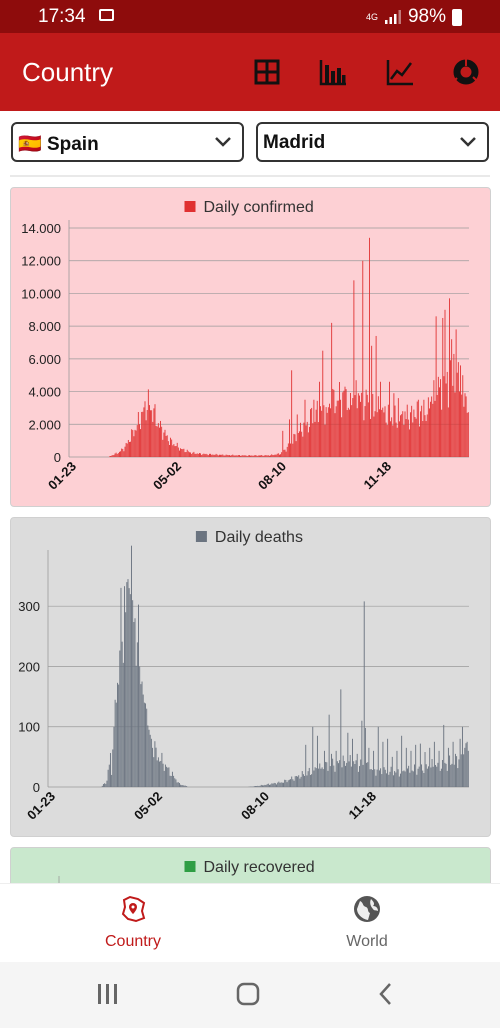  What do you see at coordinates (372, 142) in the screenshot?
I see `region-select: Madrid` at bounding box center [372, 142].